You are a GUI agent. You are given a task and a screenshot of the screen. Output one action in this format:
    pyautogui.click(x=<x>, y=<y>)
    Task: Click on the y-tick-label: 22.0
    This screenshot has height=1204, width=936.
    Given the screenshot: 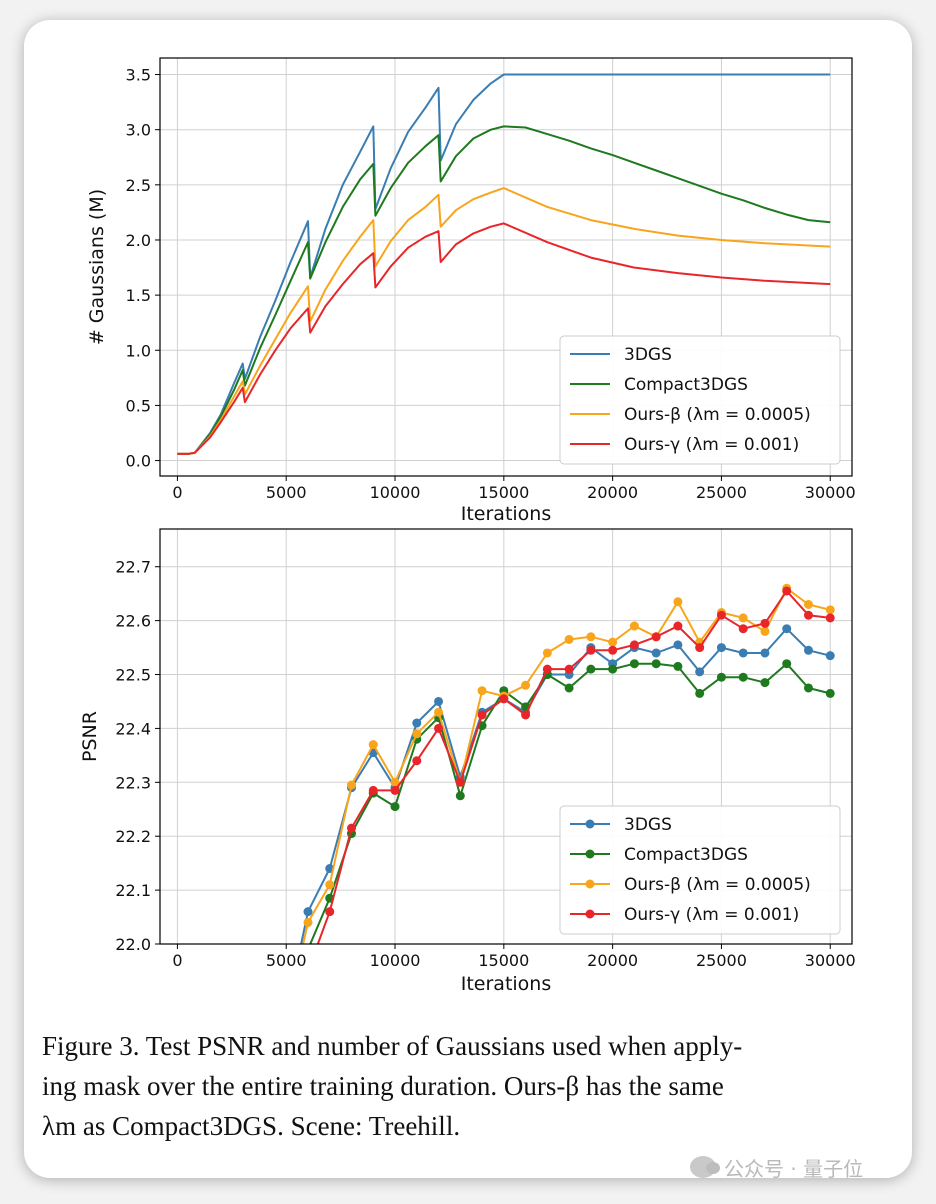 What is the action you would take?
    pyautogui.click(x=133, y=944)
    